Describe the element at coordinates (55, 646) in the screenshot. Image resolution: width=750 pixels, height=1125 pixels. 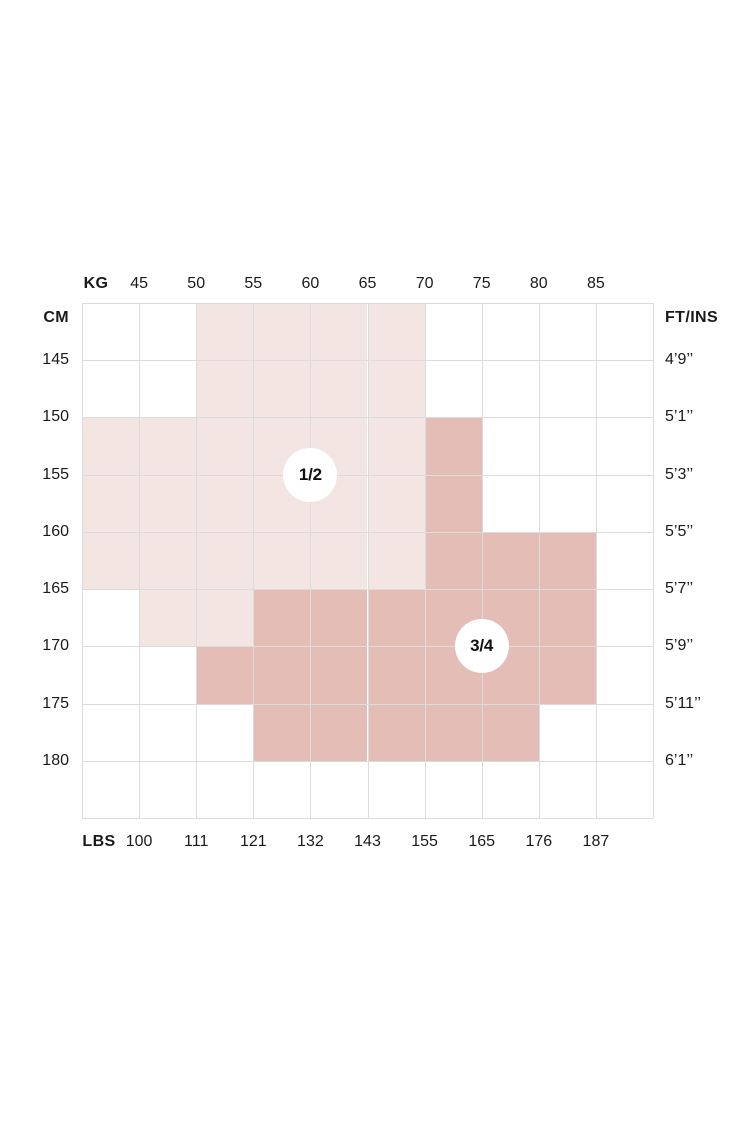
I see `cm-tick-170: 170` at that location.